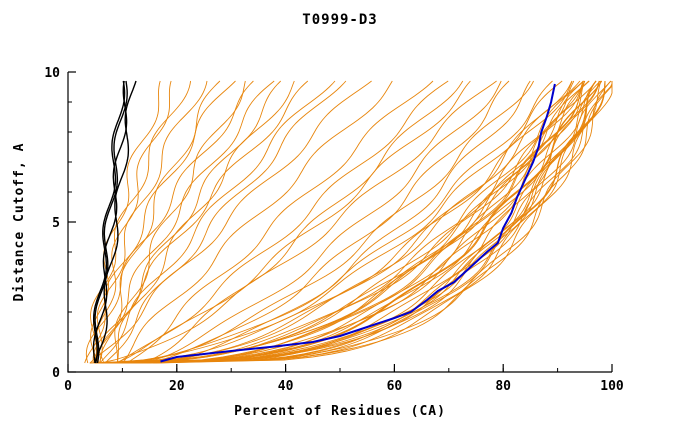  Describe the element at coordinates (177, 386) in the screenshot. I see `x-tick-label: 20` at that location.